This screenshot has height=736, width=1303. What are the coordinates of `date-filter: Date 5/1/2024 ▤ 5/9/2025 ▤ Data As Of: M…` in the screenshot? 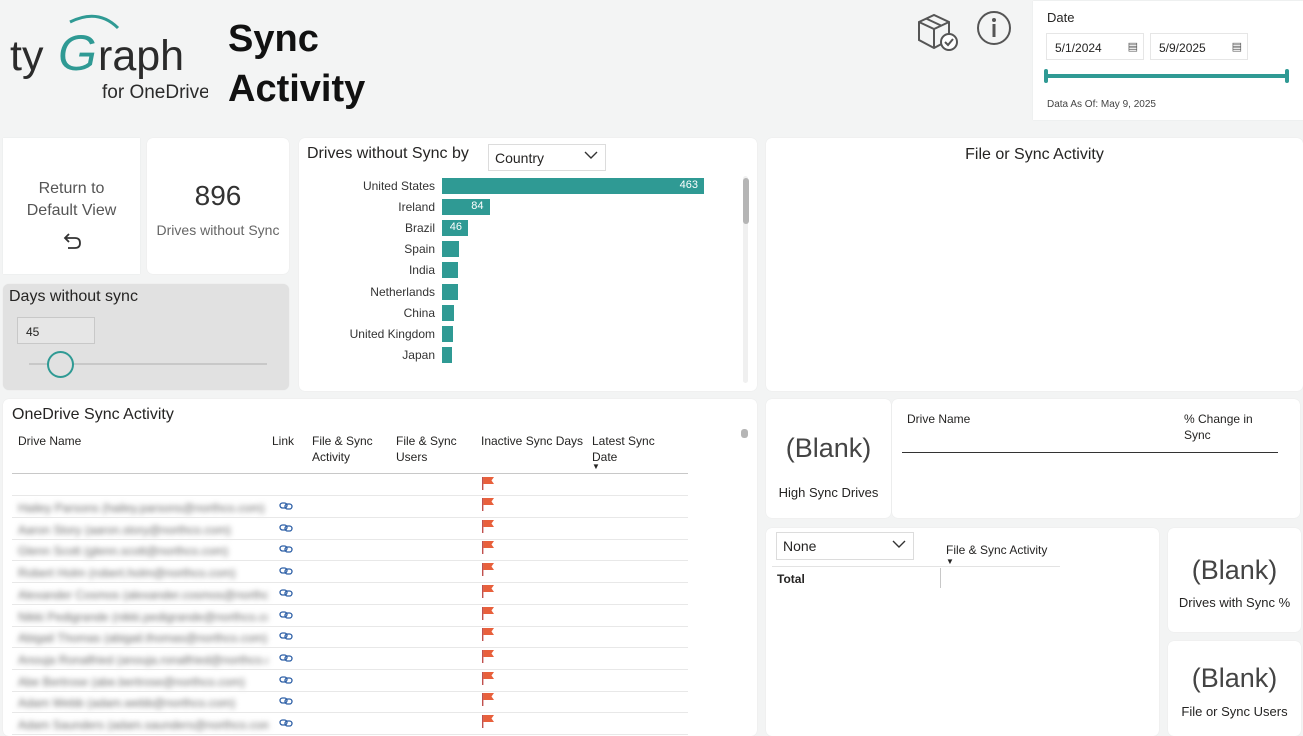 It's located at (1168, 60).